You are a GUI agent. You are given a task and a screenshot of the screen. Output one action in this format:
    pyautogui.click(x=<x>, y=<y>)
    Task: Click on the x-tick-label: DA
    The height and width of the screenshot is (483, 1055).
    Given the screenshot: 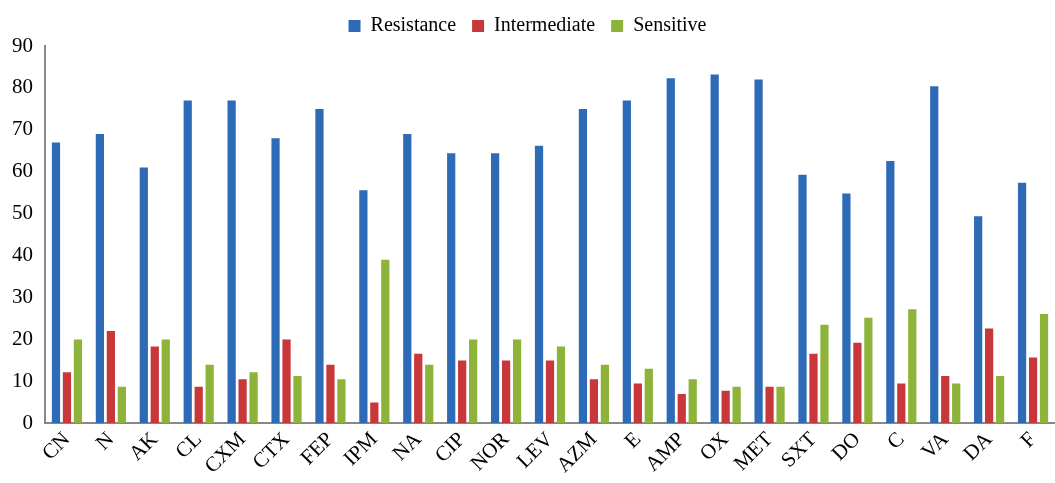 What is the action you would take?
    pyautogui.click(x=978, y=446)
    